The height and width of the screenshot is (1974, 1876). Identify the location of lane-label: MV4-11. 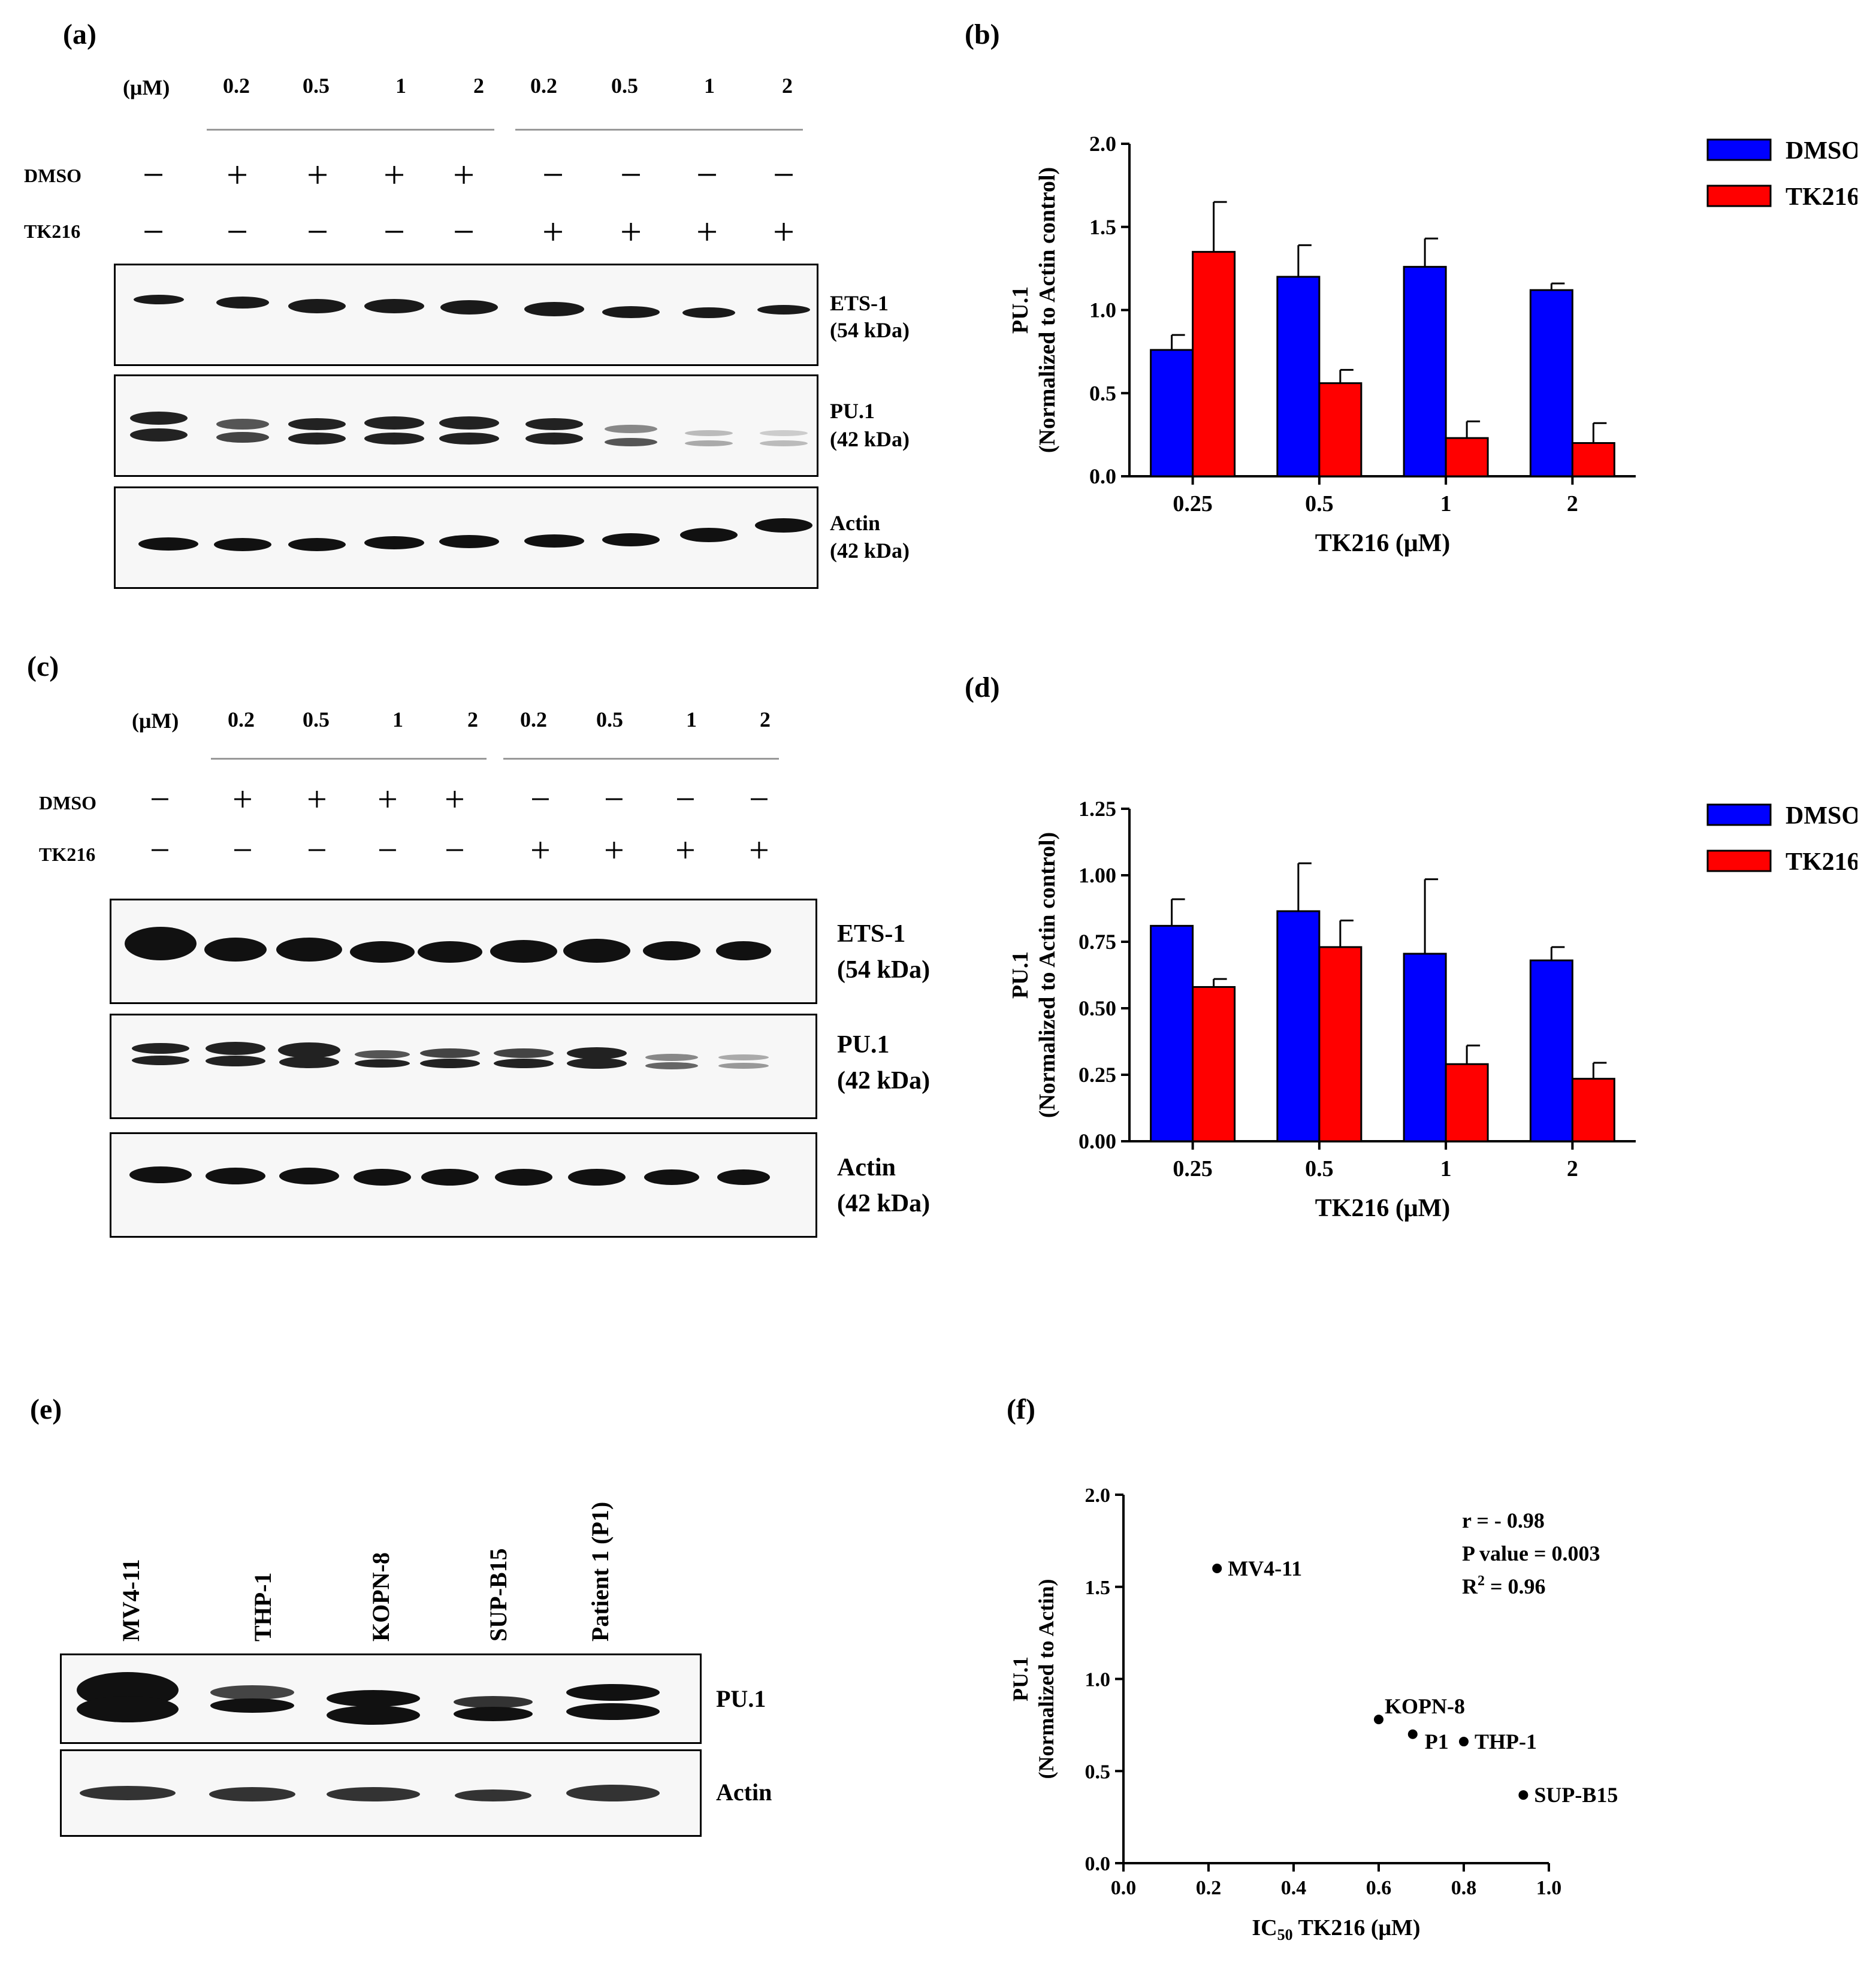
(130, 1600).